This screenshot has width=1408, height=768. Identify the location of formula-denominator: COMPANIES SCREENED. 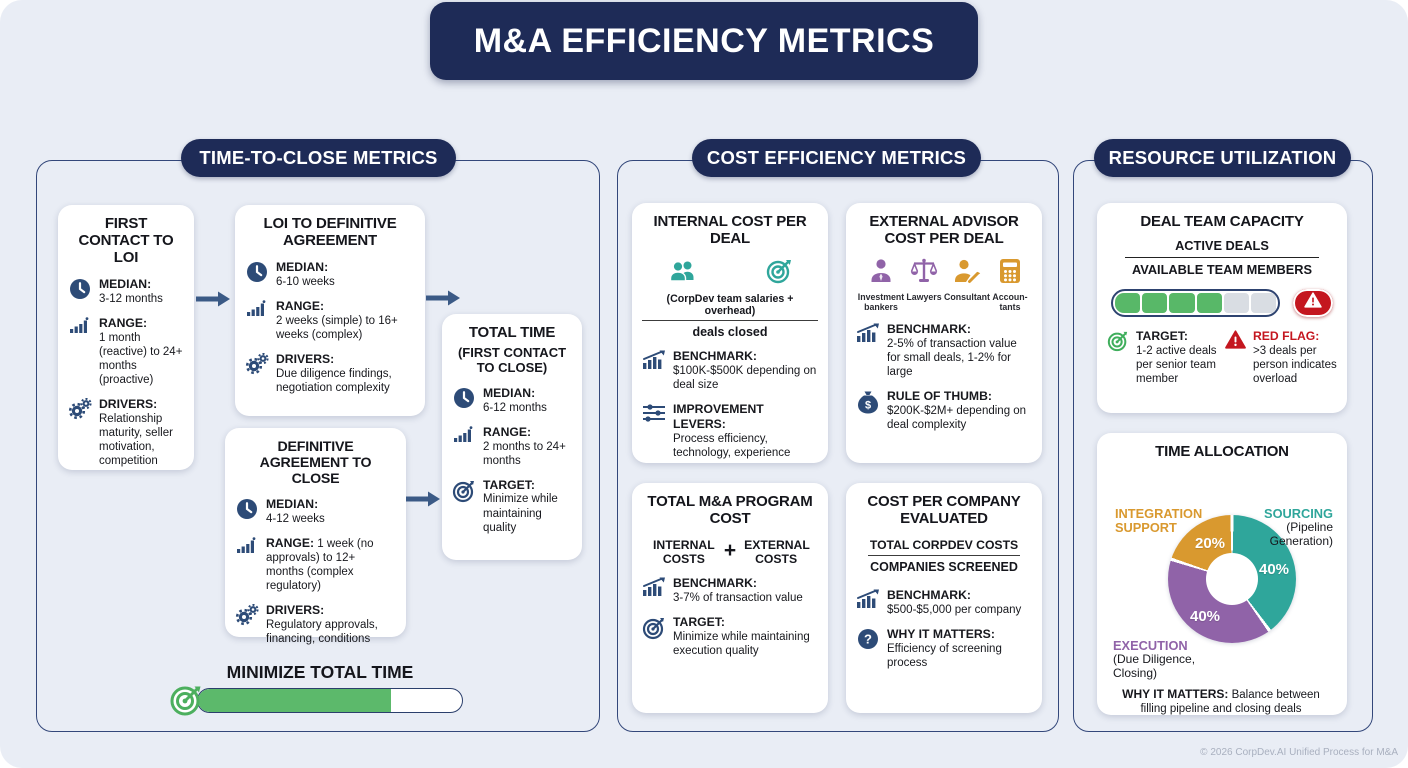
(944, 566).